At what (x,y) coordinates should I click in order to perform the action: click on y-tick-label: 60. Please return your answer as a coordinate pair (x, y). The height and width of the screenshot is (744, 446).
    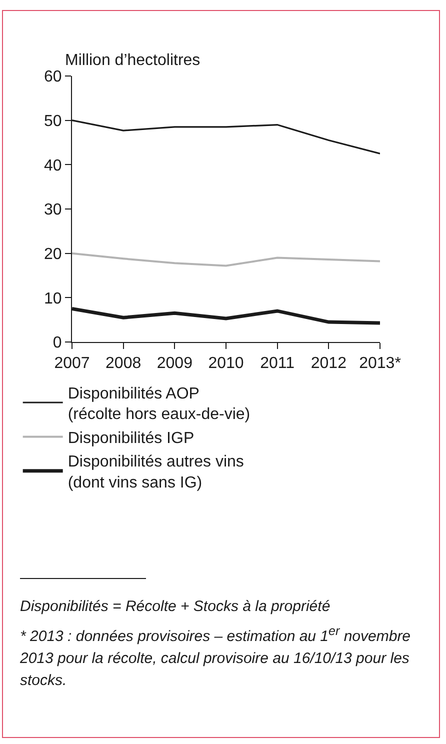
    Looking at the image, I should click on (53, 77).